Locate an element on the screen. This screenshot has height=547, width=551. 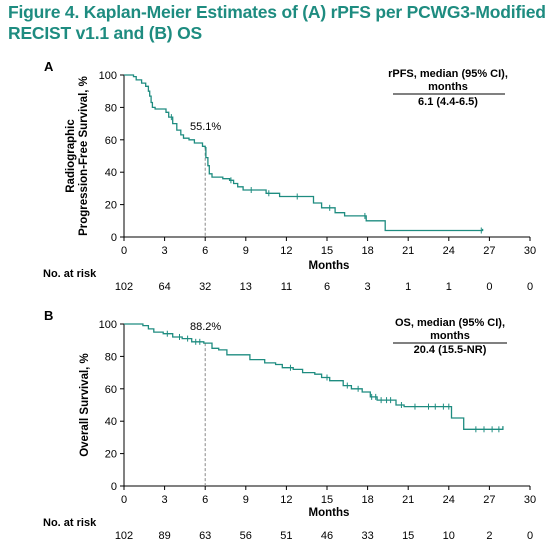
panel-b-risk-count: 46 is located at coordinates (327, 536).